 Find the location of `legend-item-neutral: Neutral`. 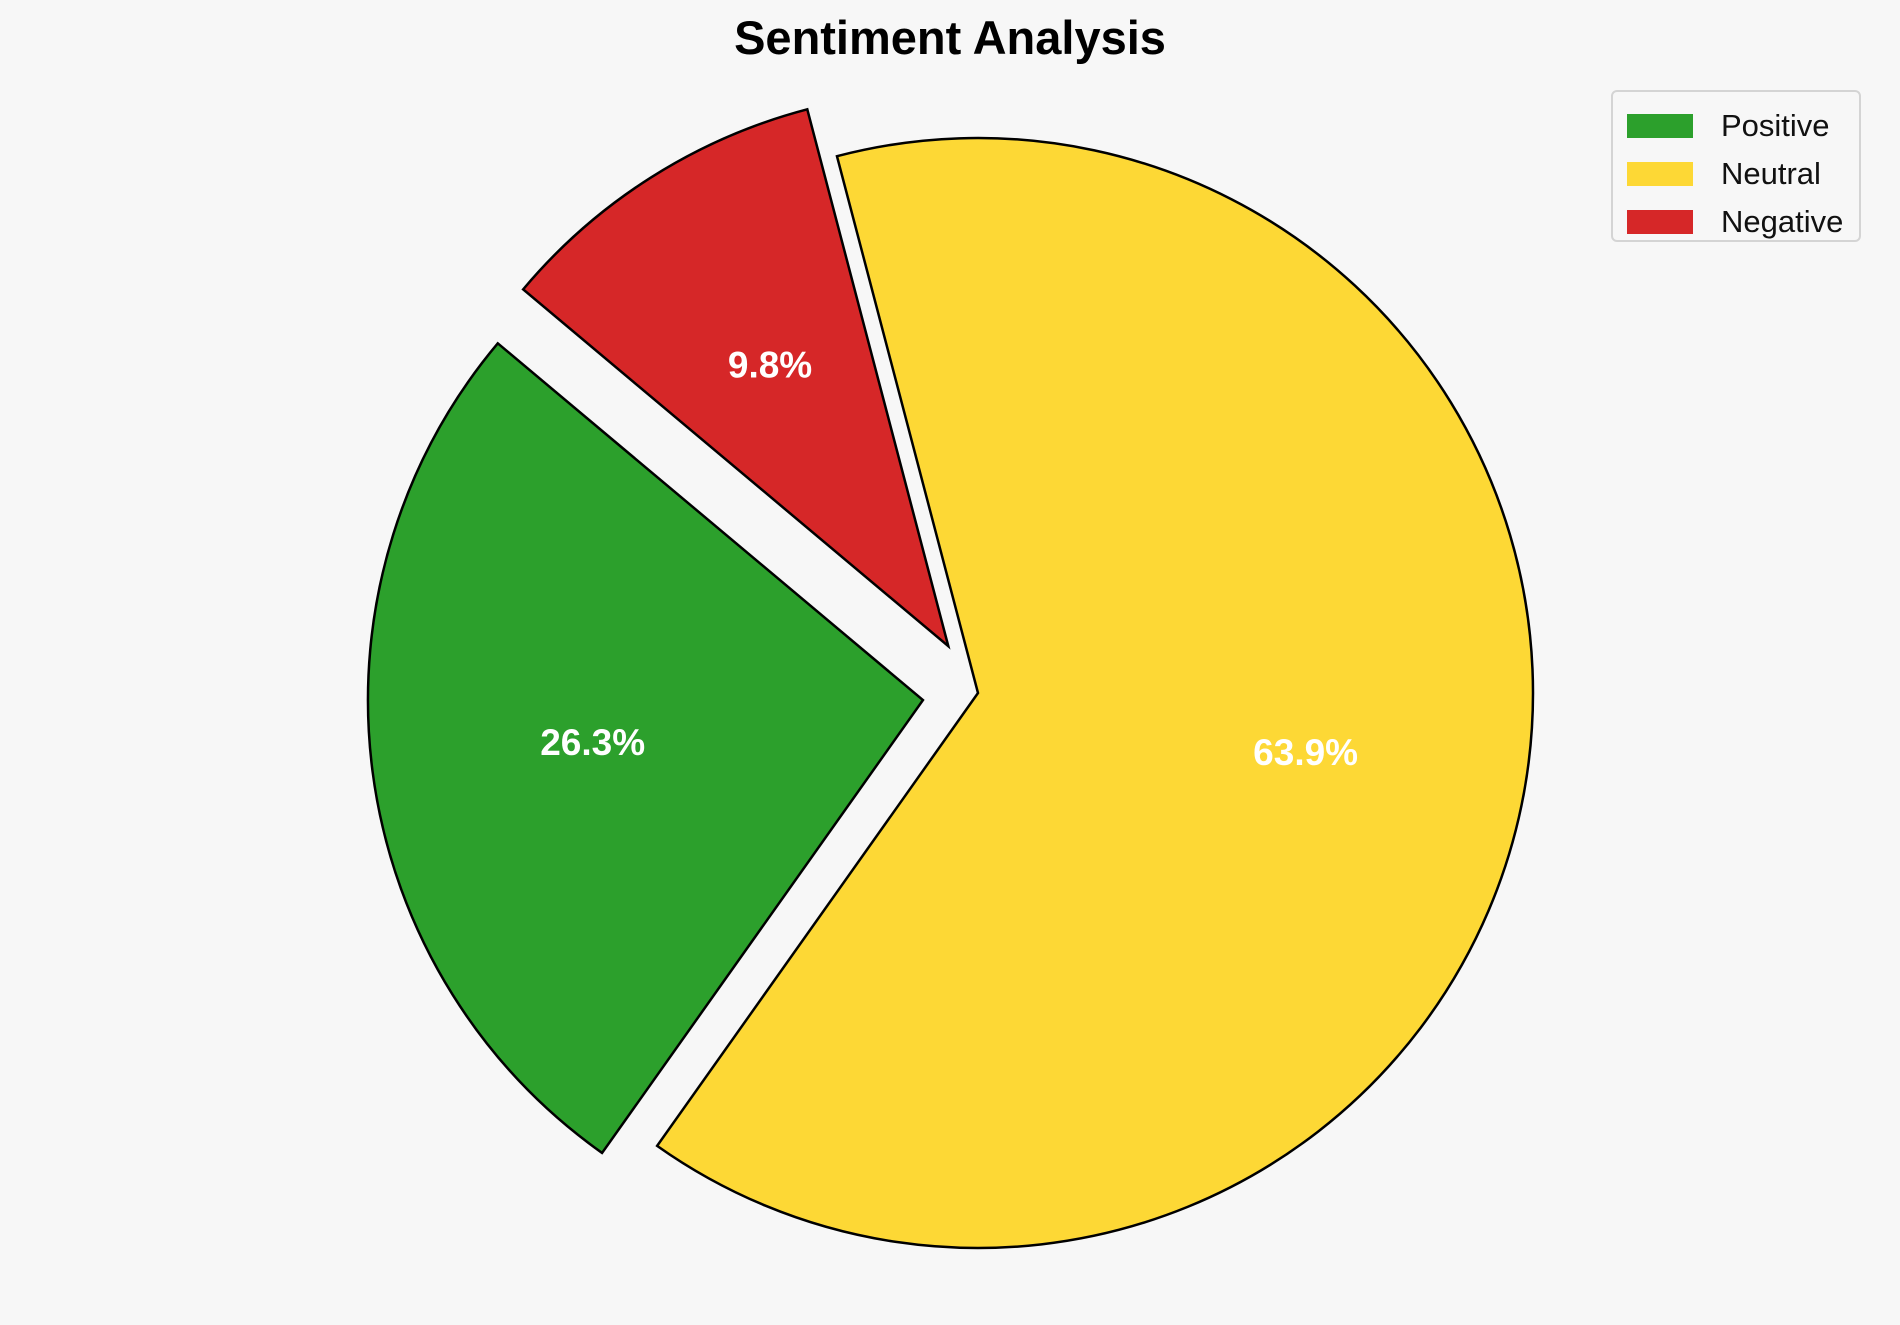

legend-item-neutral: Neutral is located at coordinates (1743, 174).